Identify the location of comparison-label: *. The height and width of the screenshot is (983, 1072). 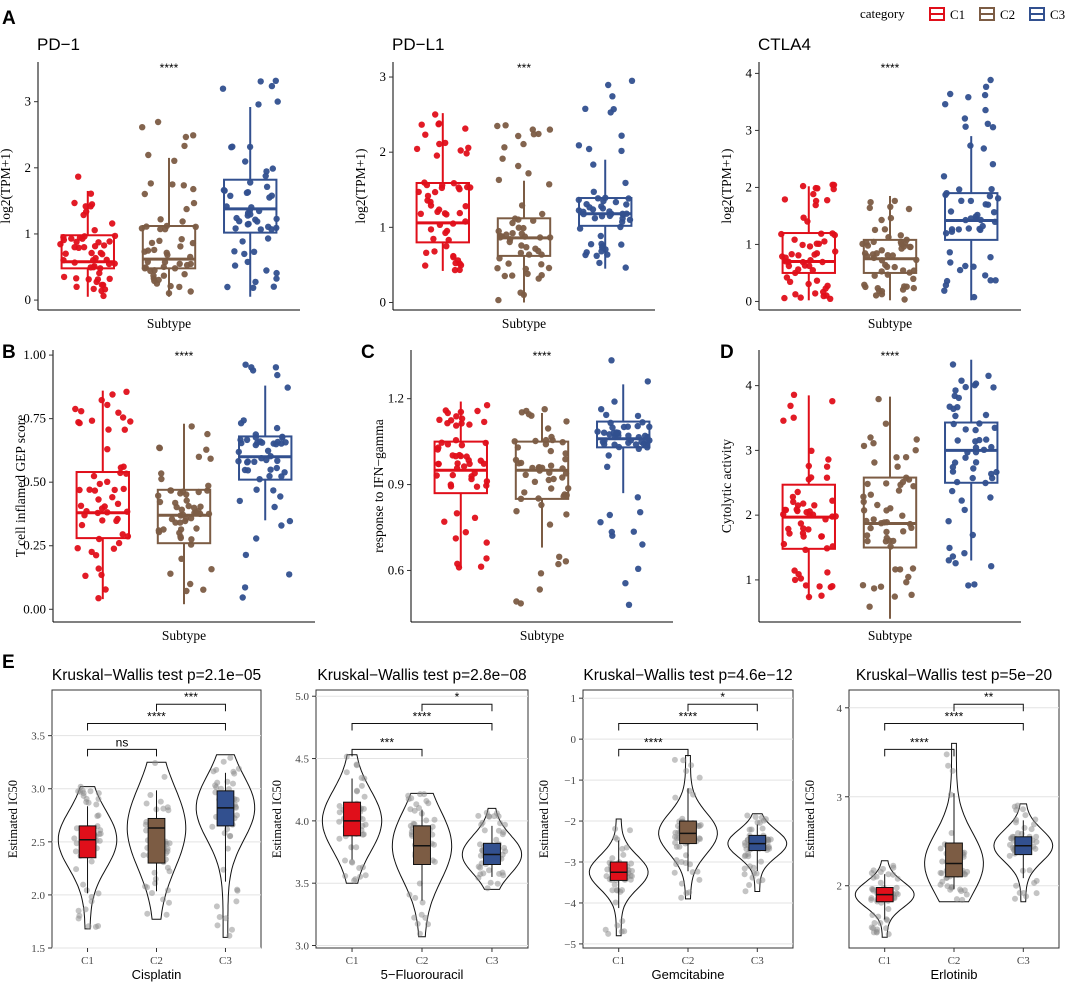
(457, 697).